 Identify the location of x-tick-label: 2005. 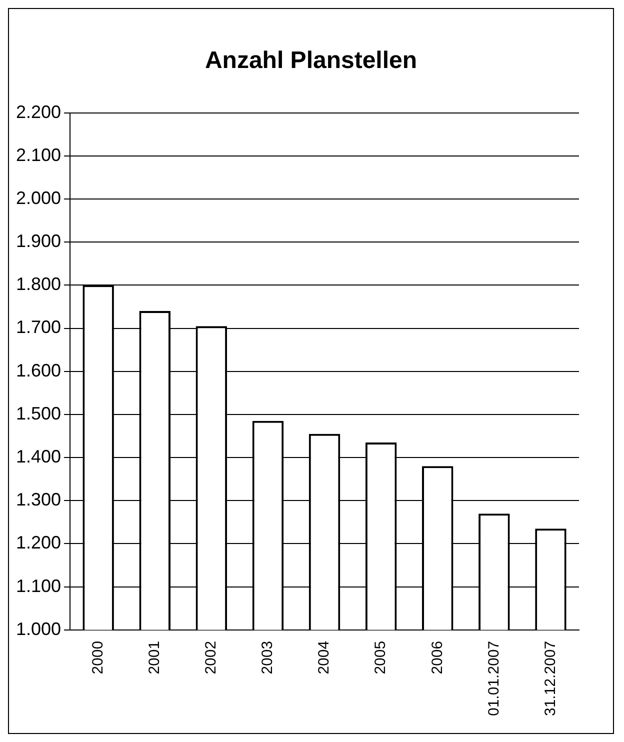
(381, 657).